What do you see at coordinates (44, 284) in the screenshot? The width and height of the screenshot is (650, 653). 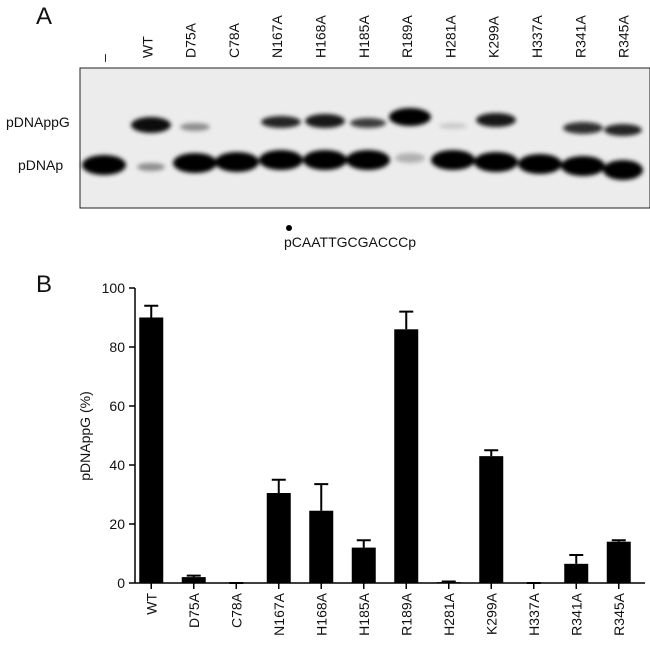 I see `panel-label: B` at bounding box center [44, 284].